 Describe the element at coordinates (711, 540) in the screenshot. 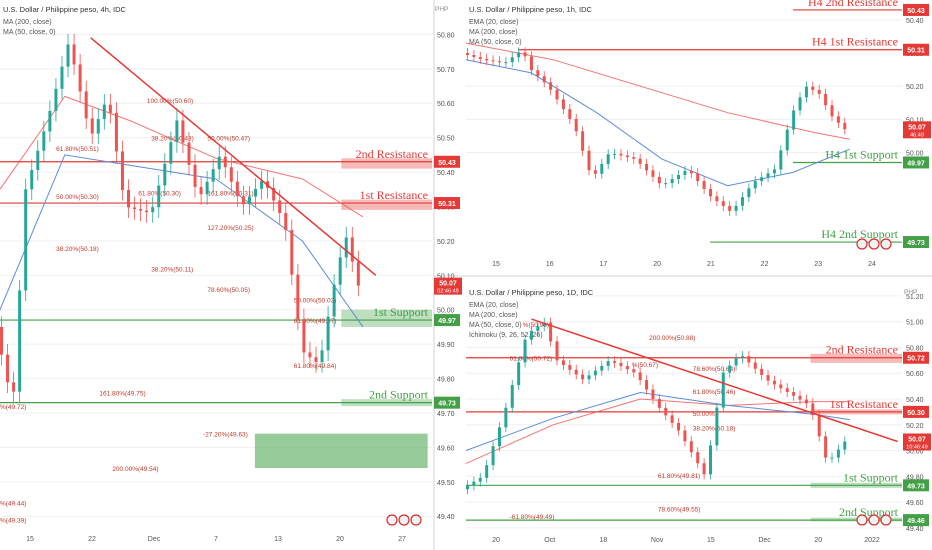

I see `d1-x-tick-label: 15` at that location.